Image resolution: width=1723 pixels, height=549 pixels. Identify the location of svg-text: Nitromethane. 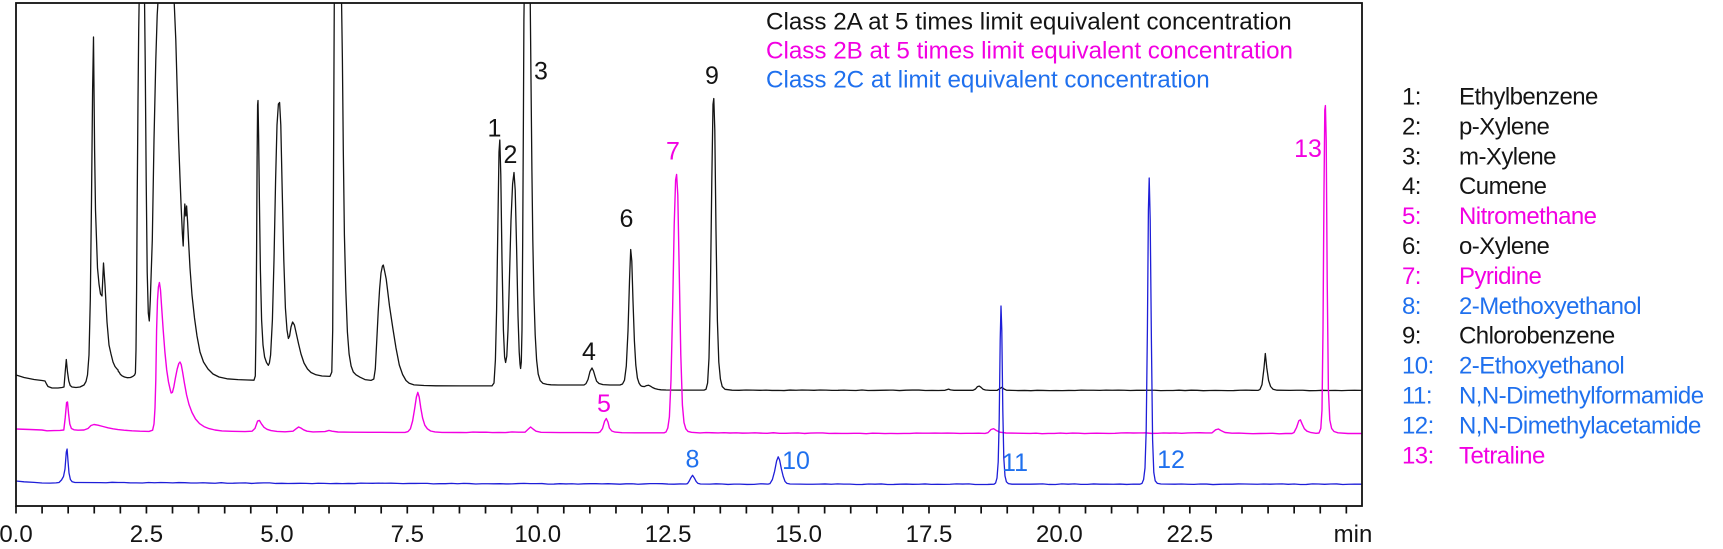
(1528, 216).